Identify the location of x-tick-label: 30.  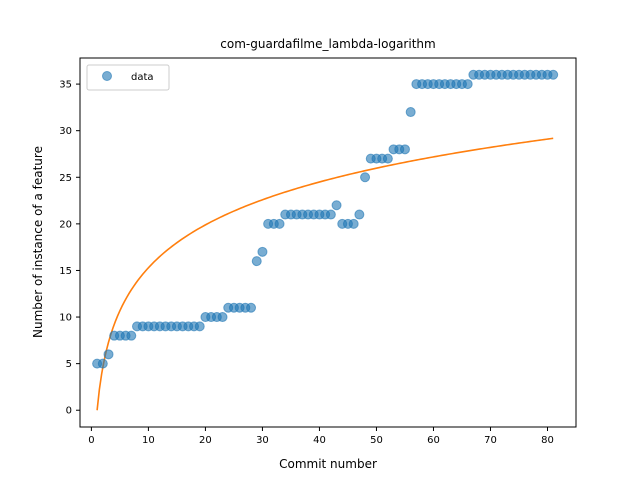
(262, 440).